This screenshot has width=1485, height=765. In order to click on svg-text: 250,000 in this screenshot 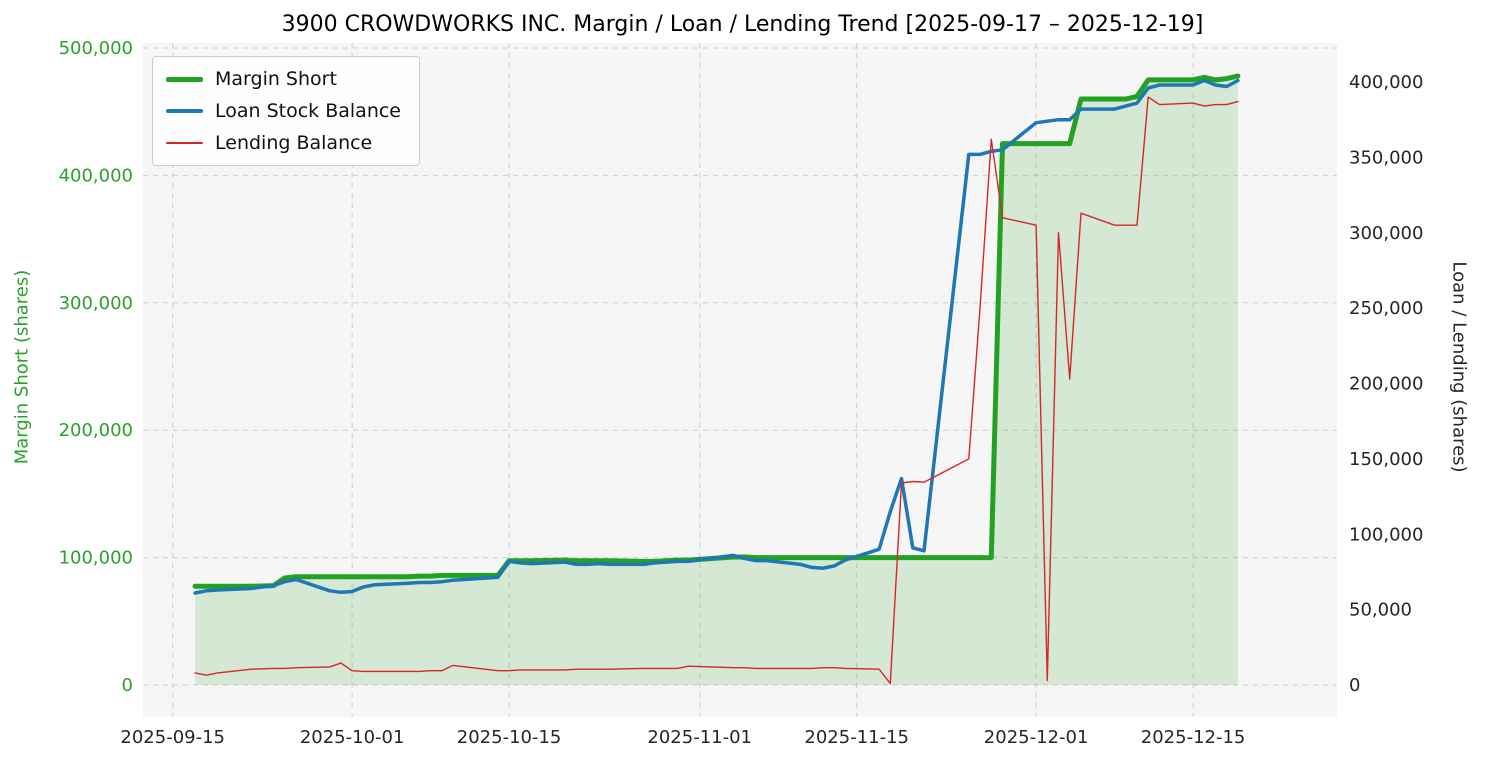, I will do `click(1386, 308)`.